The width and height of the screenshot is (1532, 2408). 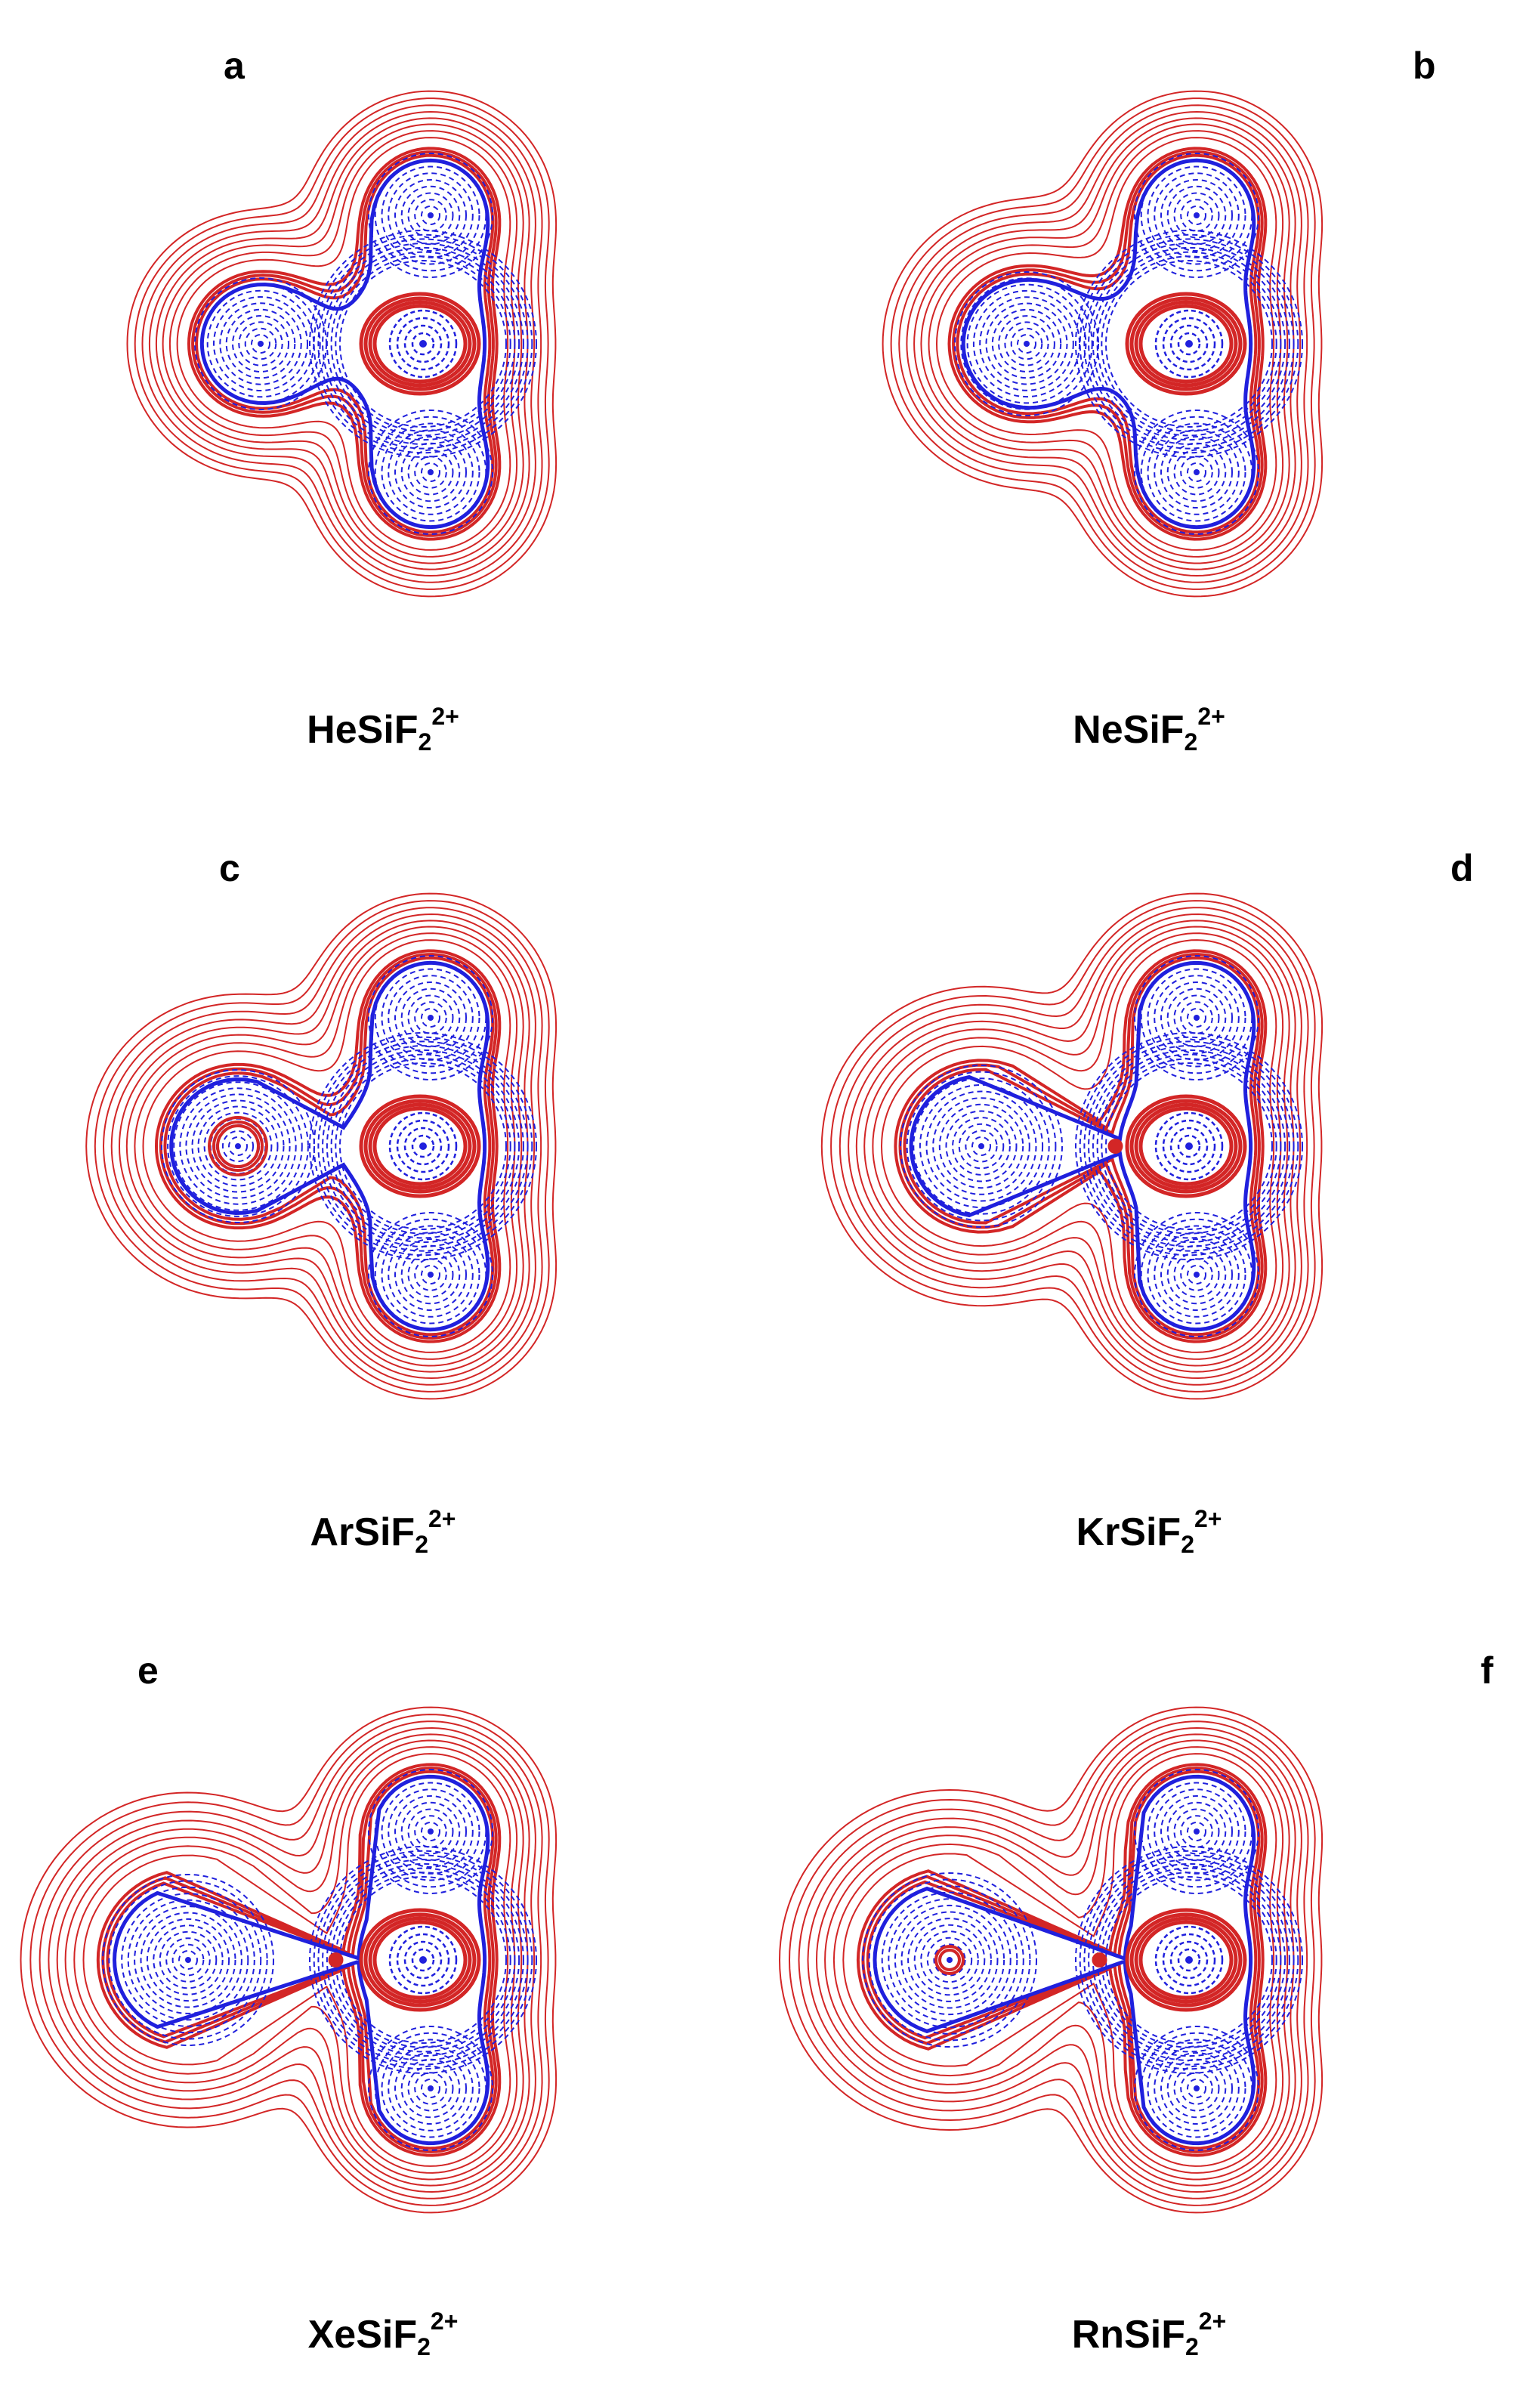 What do you see at coordinates (1487, 1671) in the screenshot?
I see `panel-letter: f` at bounding box center [1487, 1671].